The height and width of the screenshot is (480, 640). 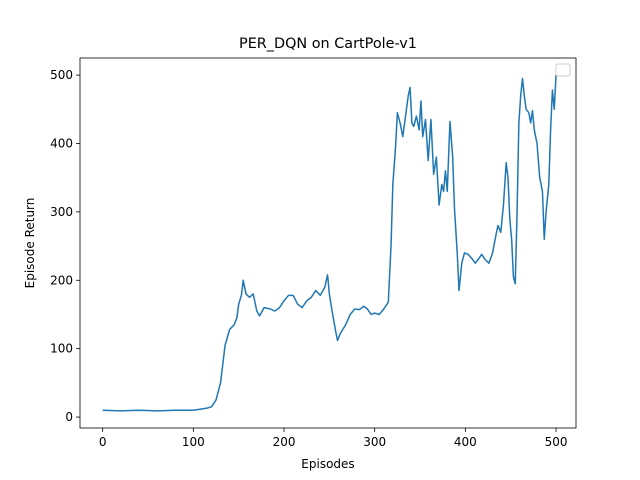 I want to click on legend-box, so click(x=563, y=70).